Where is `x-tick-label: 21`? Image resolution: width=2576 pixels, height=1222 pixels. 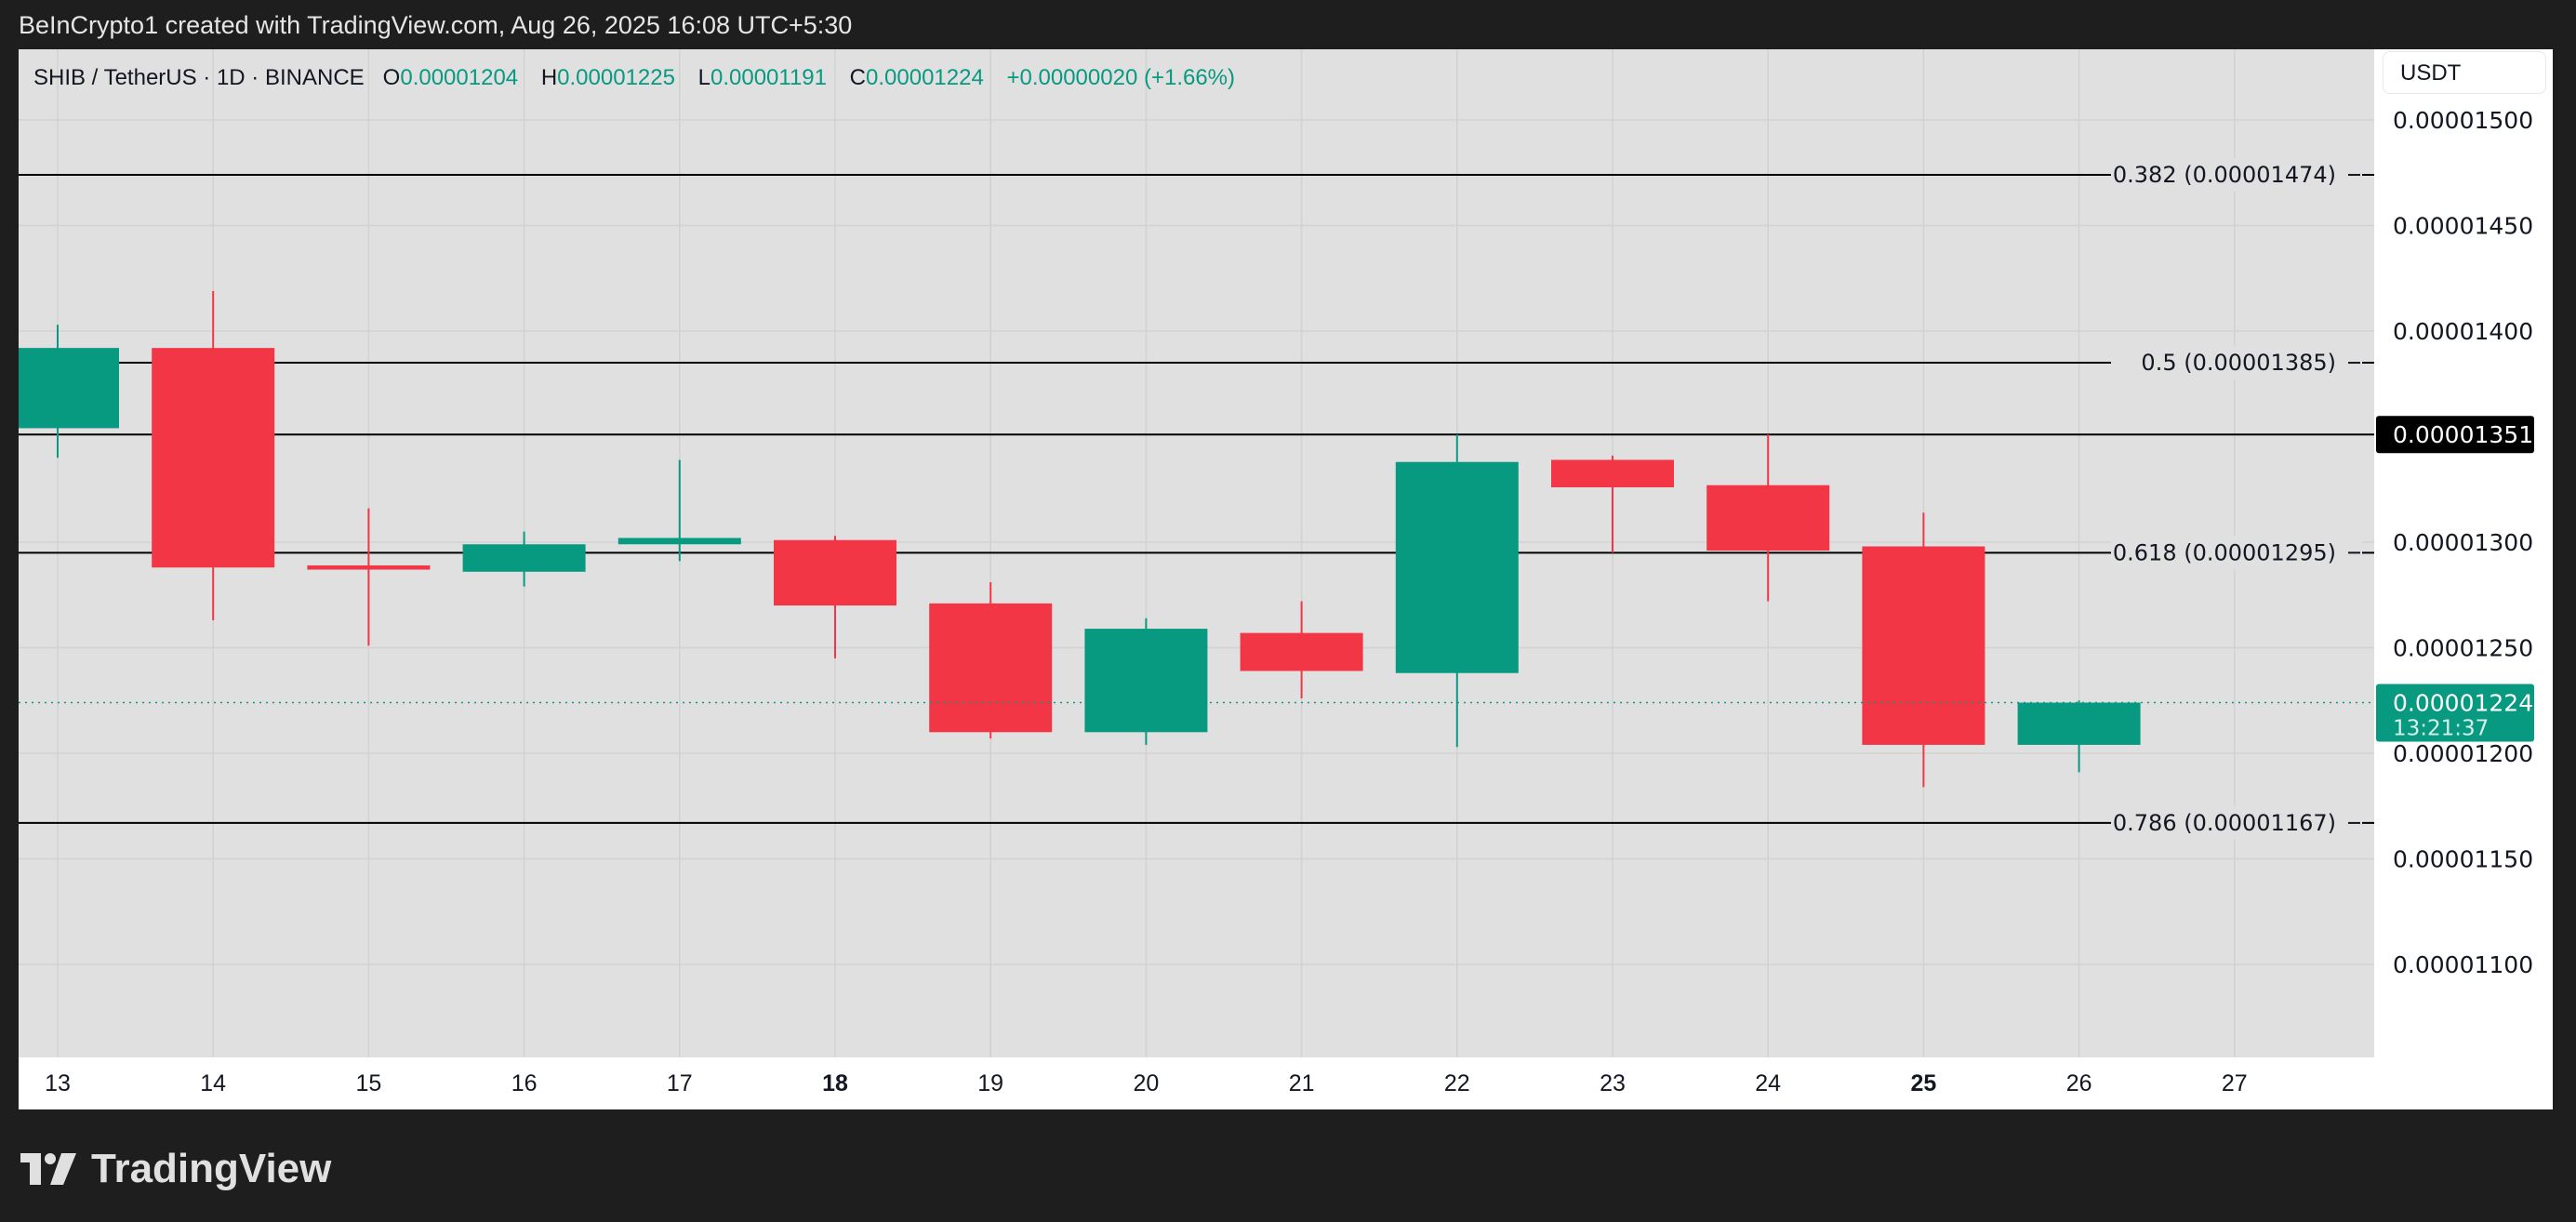
x-tick-label: 21 is located at coordinates (1302, 1083).